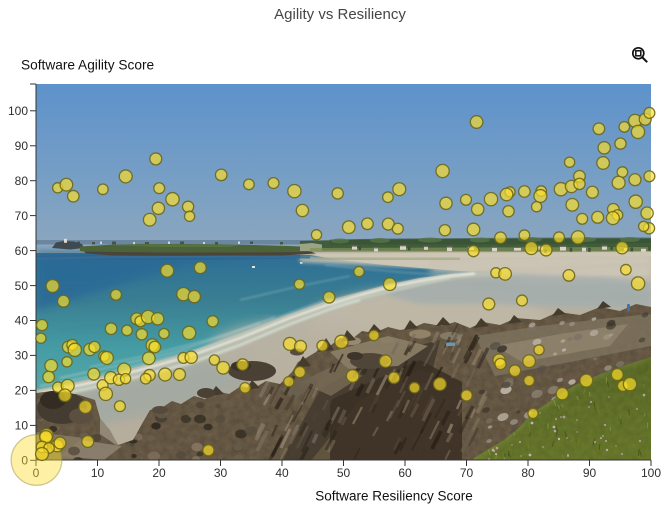 Image resolution: width=672 pixels, height=521 pixels. Describe the element at coordinates (87, 65) in the screenshot. I see `svg-text: Software Agility Score` at that location.